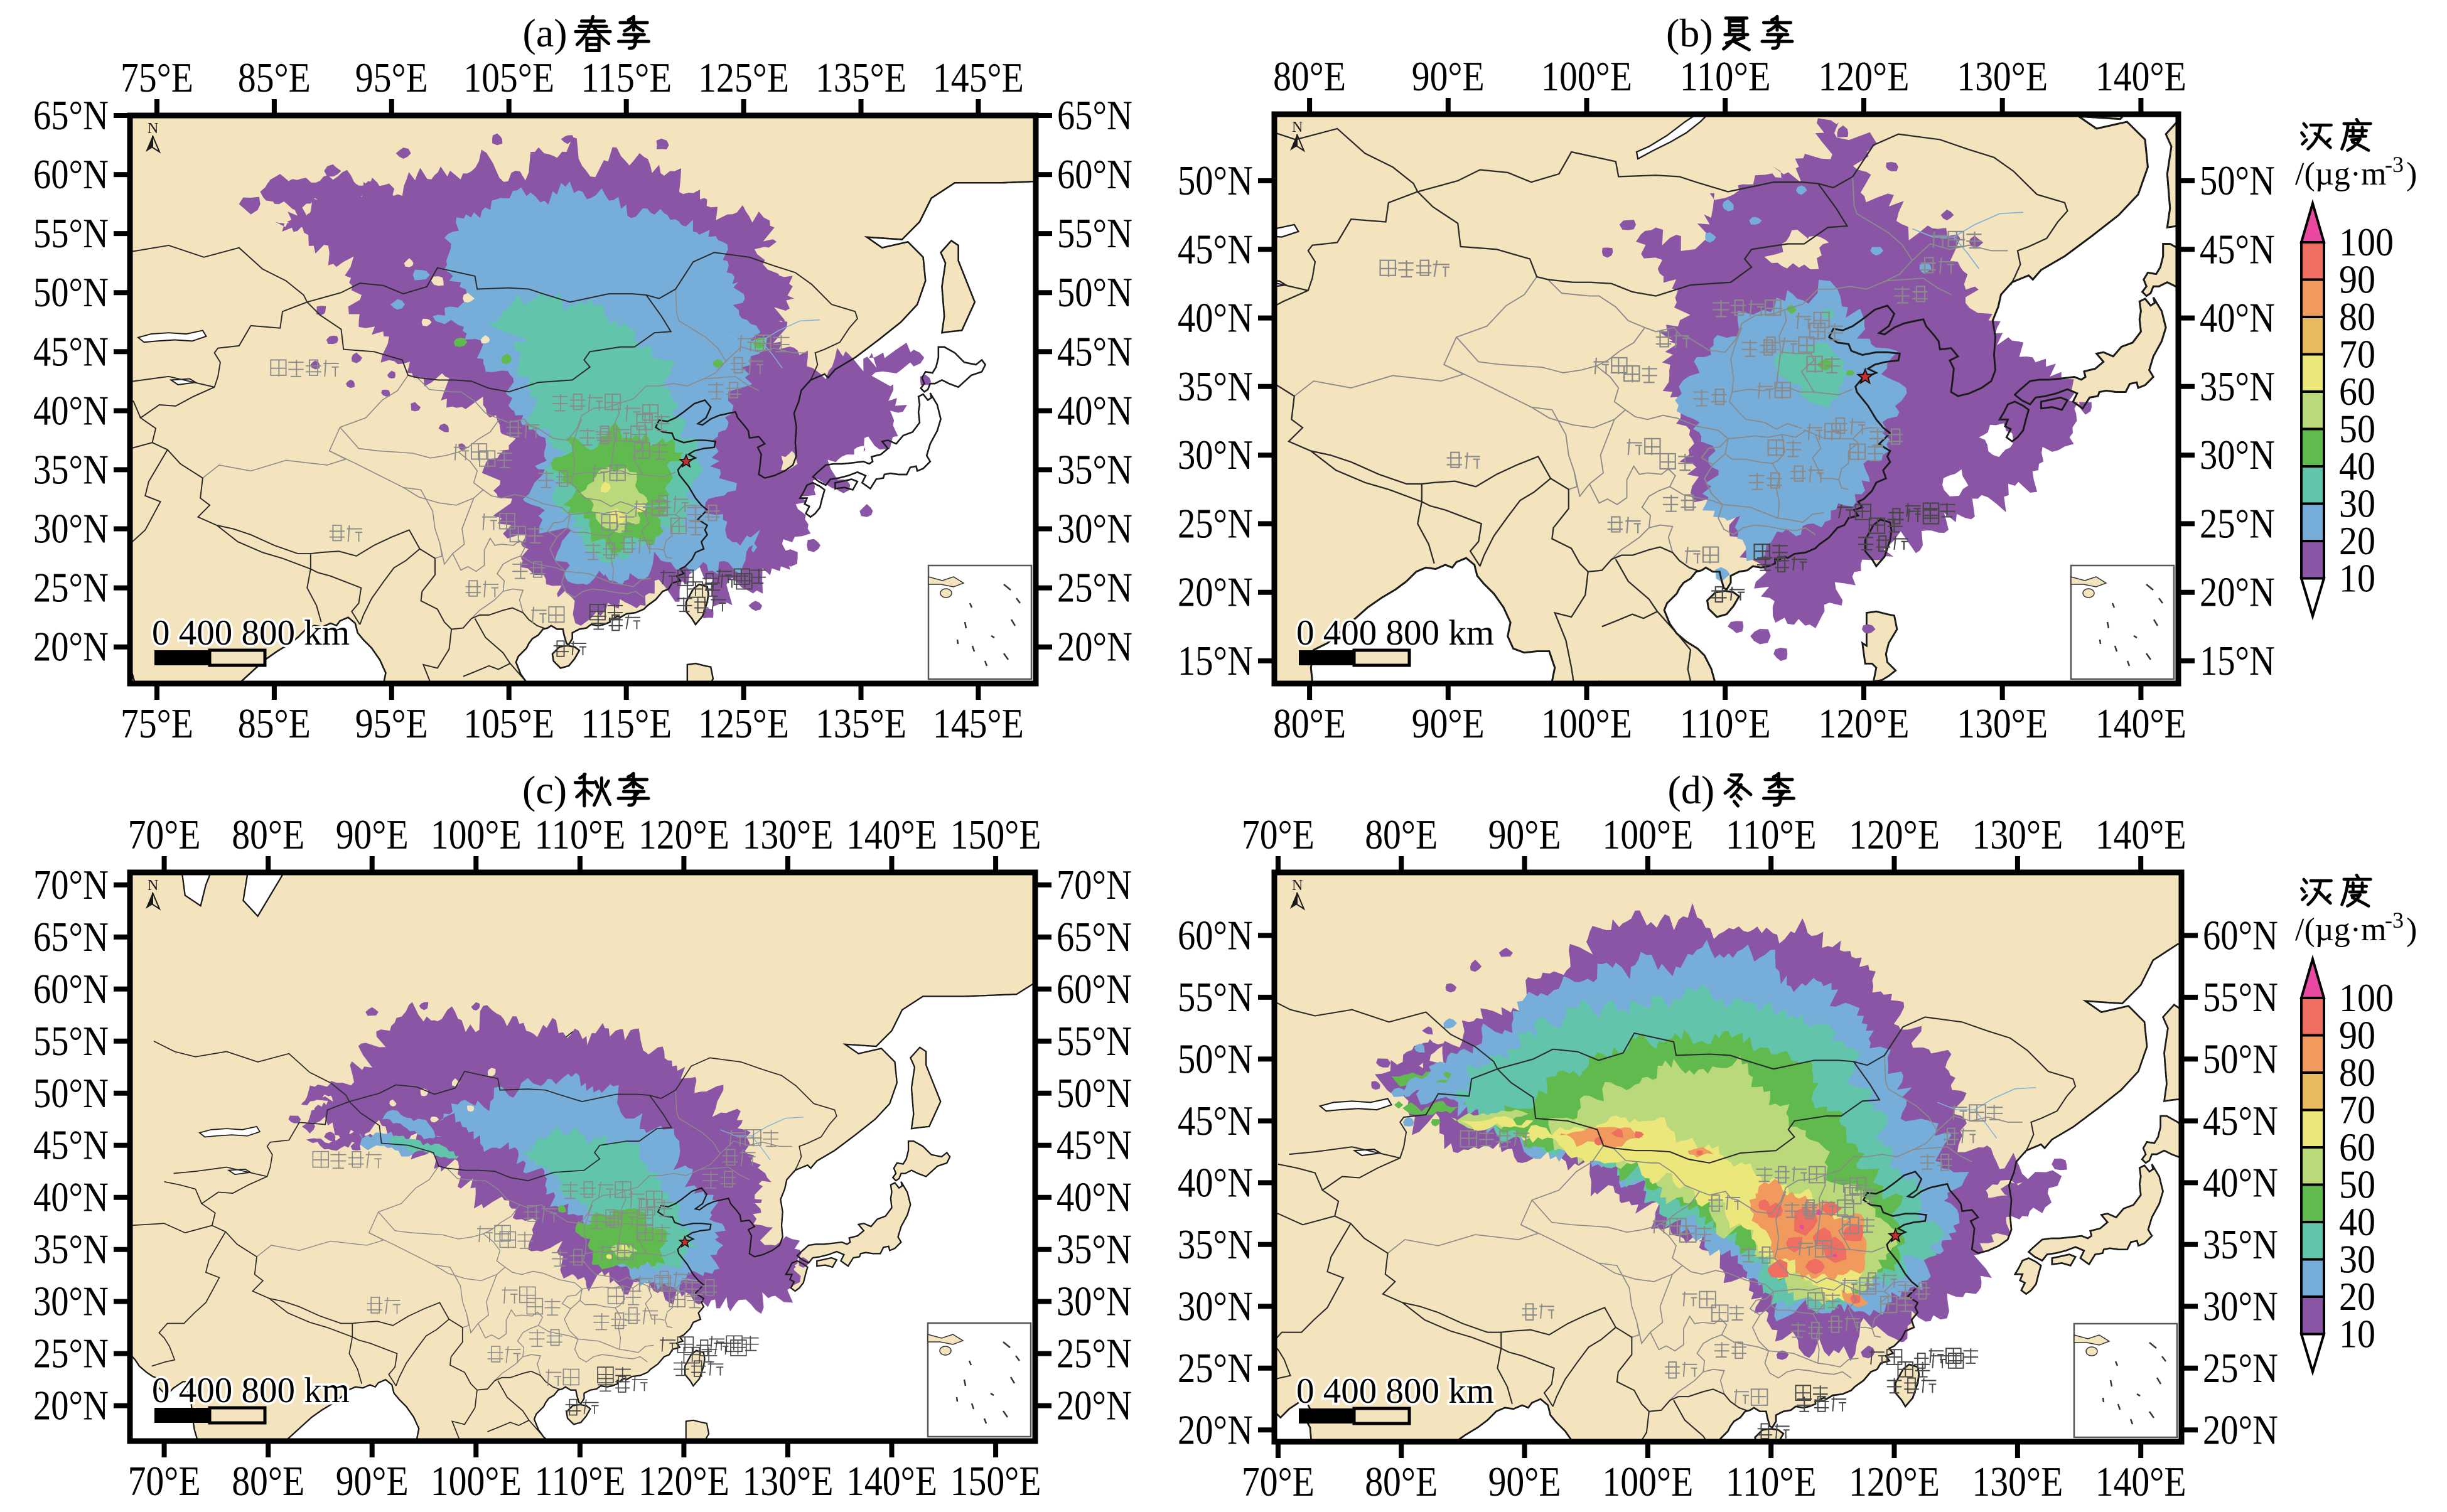  What do you see at coordinates (1586, 76) in the screenshot?
I see `svg-text: 100°E` at bounding box center [1586, 76].